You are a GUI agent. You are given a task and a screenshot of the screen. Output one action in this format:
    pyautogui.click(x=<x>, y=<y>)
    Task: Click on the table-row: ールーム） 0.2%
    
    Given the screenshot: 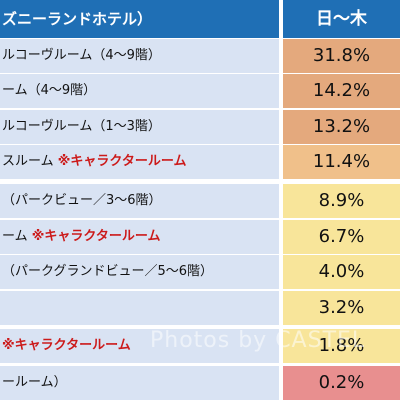 What is the action you would take?
    pyautogui.click(x=200, y=383)
    